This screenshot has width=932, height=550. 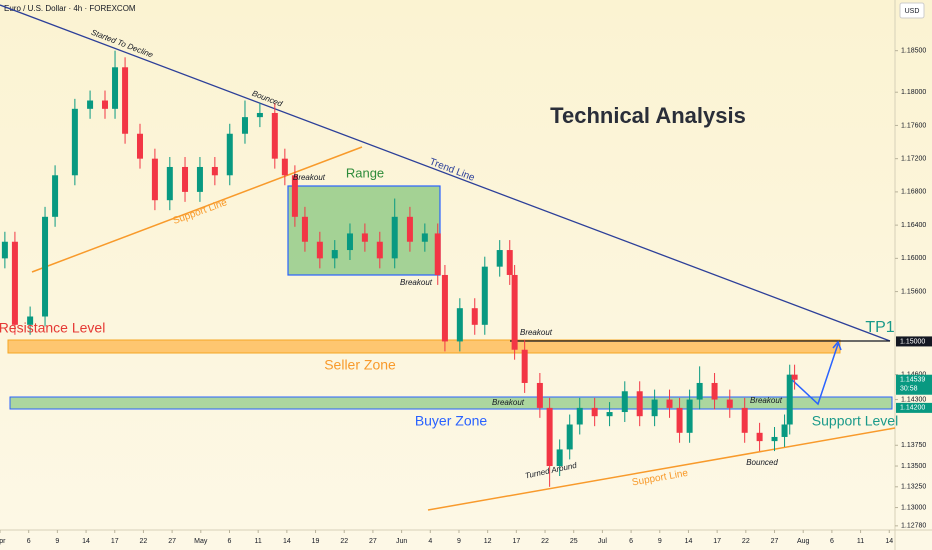 What do you see at coordinates (3, 541) in the screenshot?
I see `x-tick-label: Apr` at bounding box center [3, 541].